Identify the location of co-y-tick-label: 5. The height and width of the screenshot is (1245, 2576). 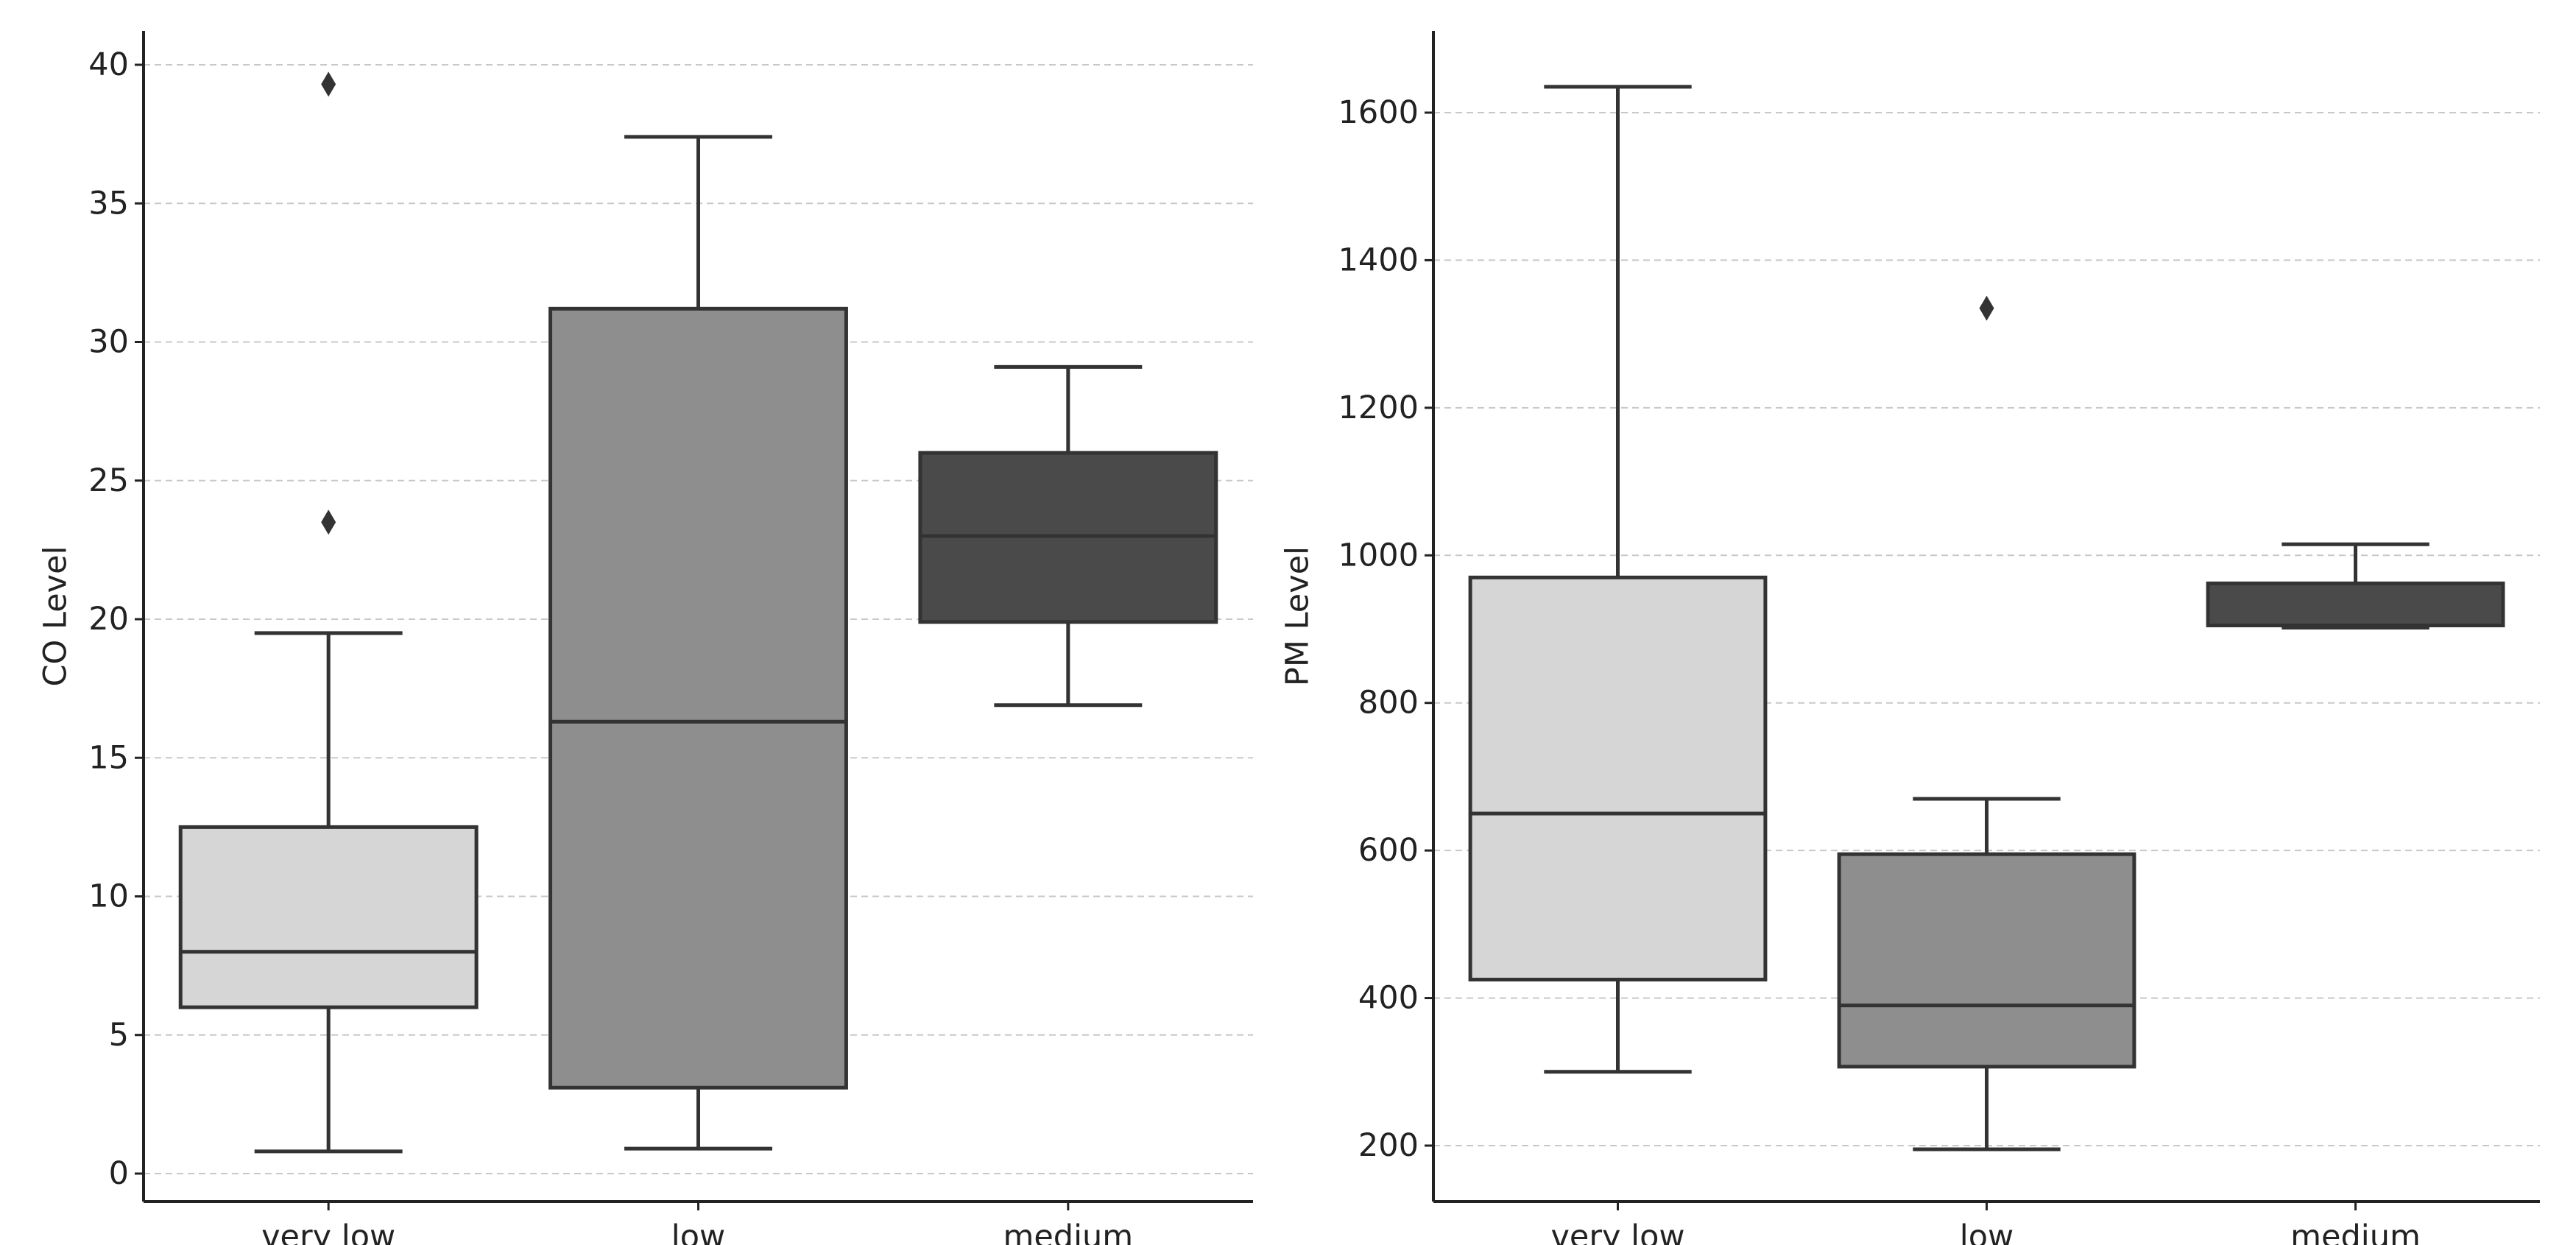
(119, 1035).